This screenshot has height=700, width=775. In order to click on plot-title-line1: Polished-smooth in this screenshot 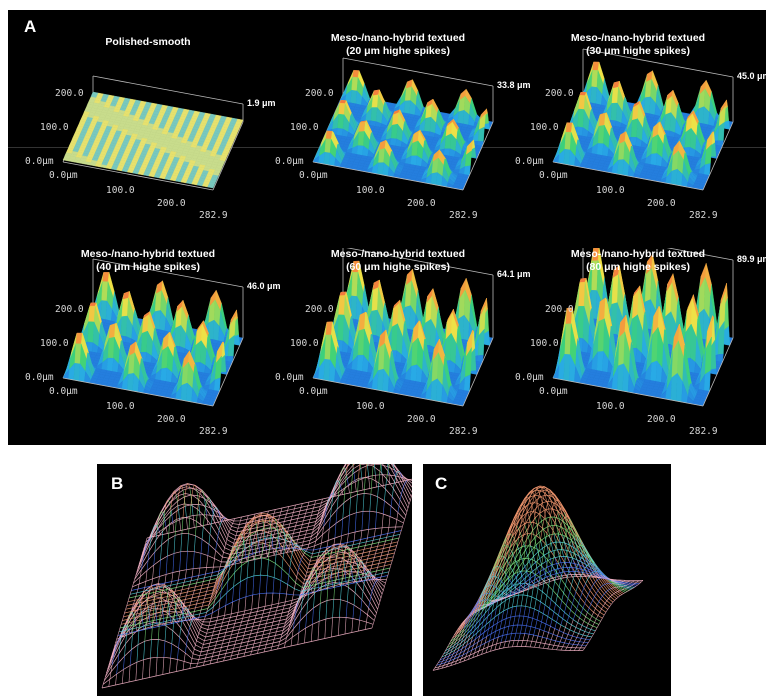, I will do `click(148, 42)`.